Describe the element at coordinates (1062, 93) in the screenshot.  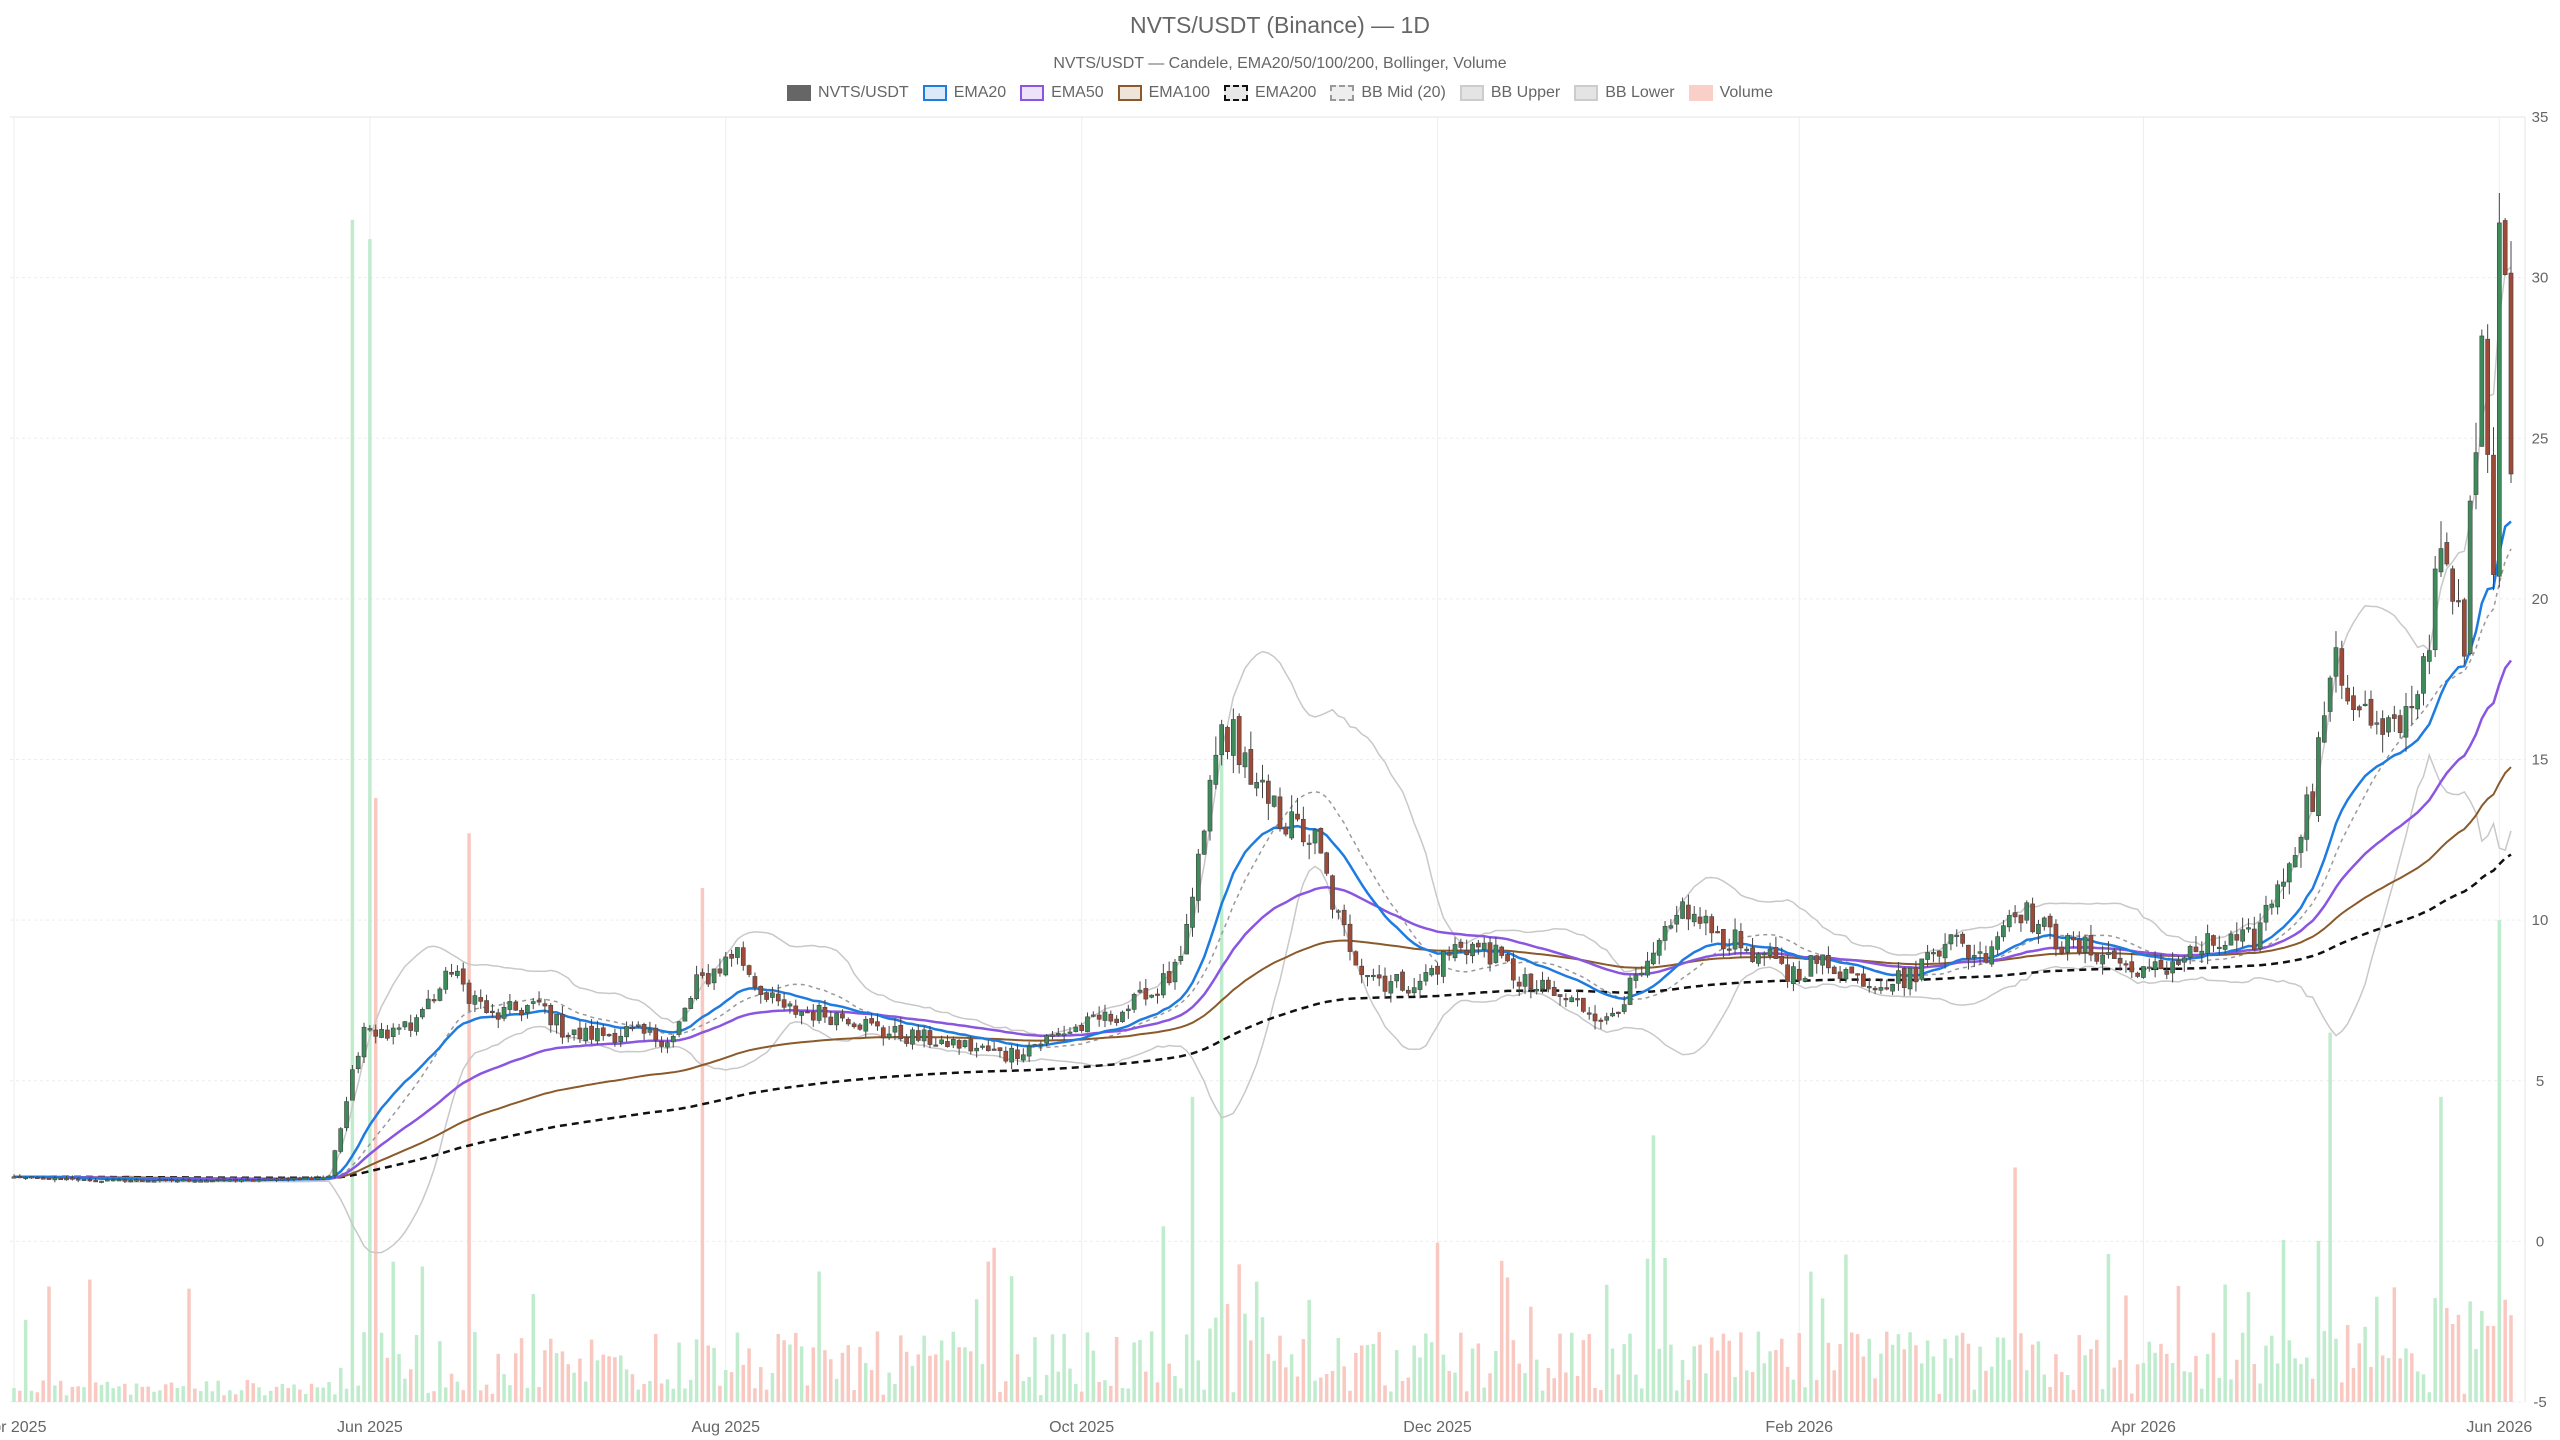
I see `legend-item: EMA50` at that location.